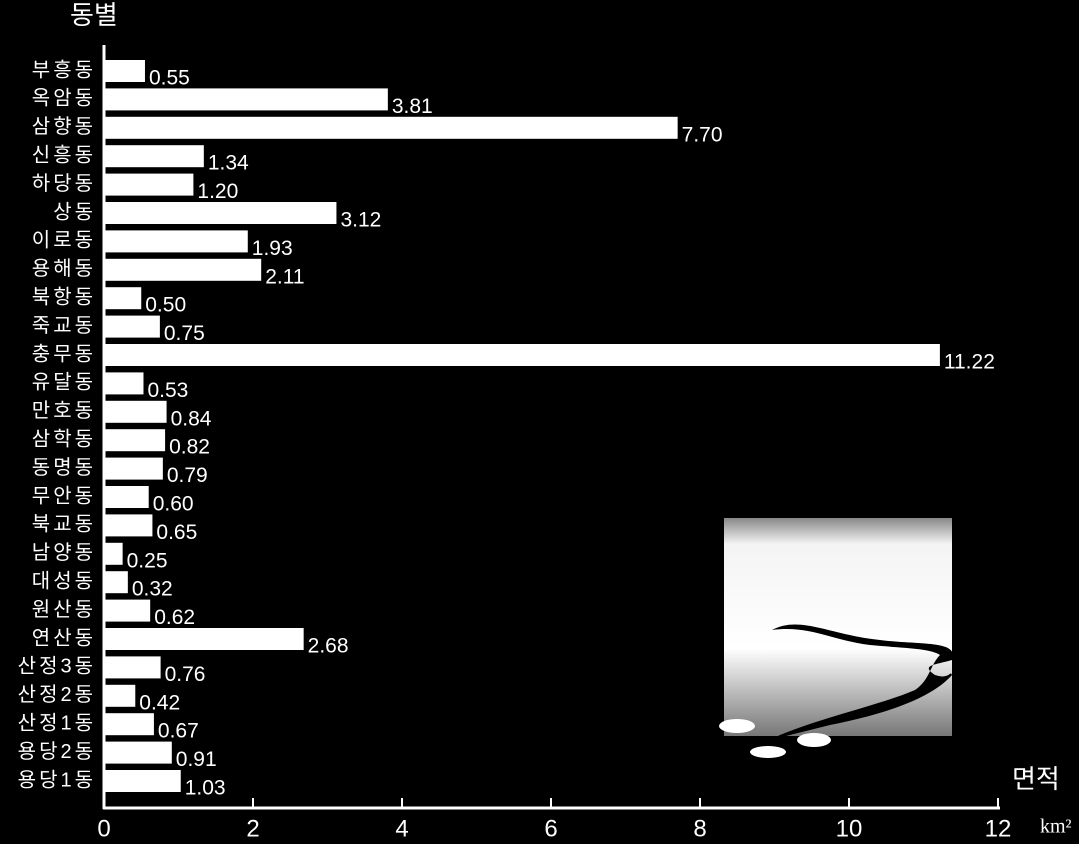 The image size is (1079, 844). Describe the element at coordinates (189, 447) in the screenshot. I see `value-label: 0.82` at that location.